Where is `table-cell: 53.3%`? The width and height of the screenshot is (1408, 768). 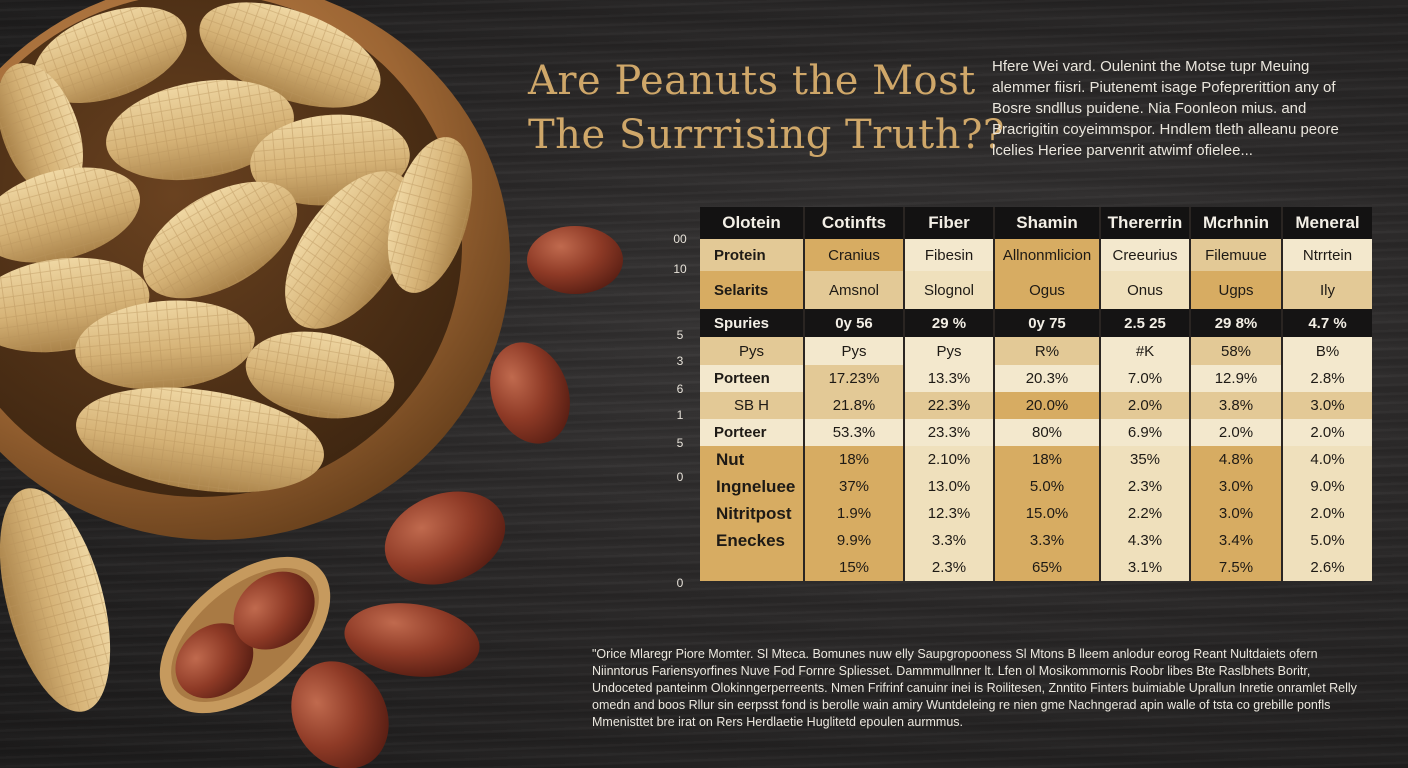 table-cell: 53.3% is located at coordinates (854, 432).